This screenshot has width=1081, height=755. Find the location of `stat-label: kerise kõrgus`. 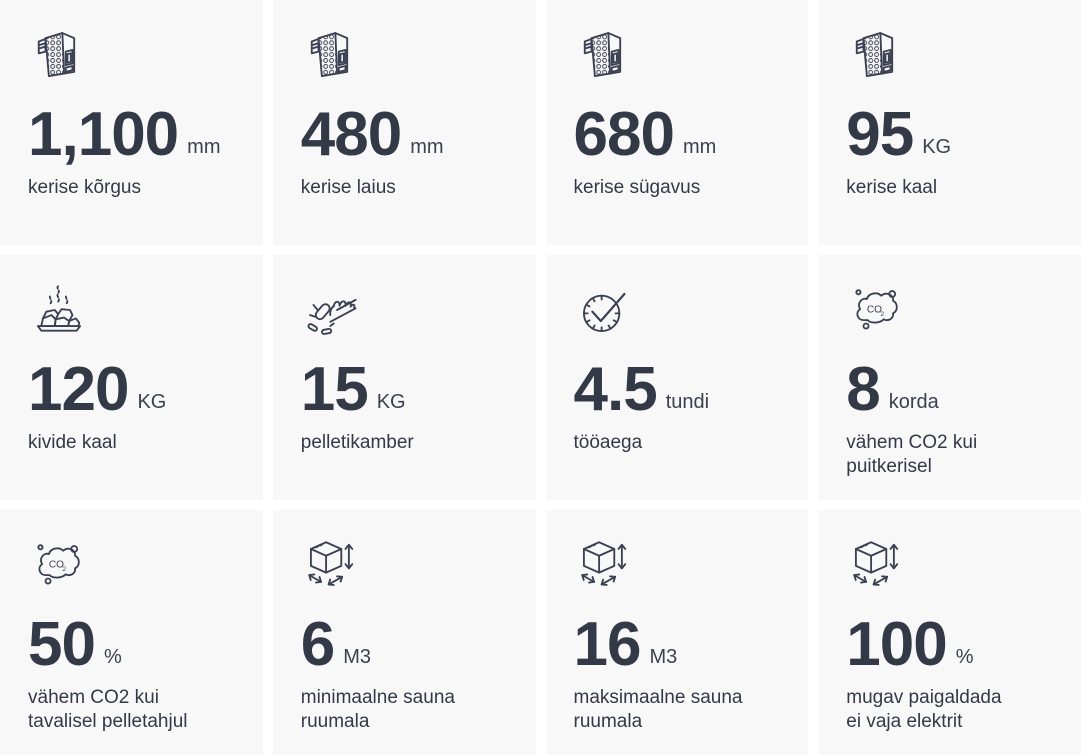

stat-label: kerise kõrgus is located at coordinates (84, 187).